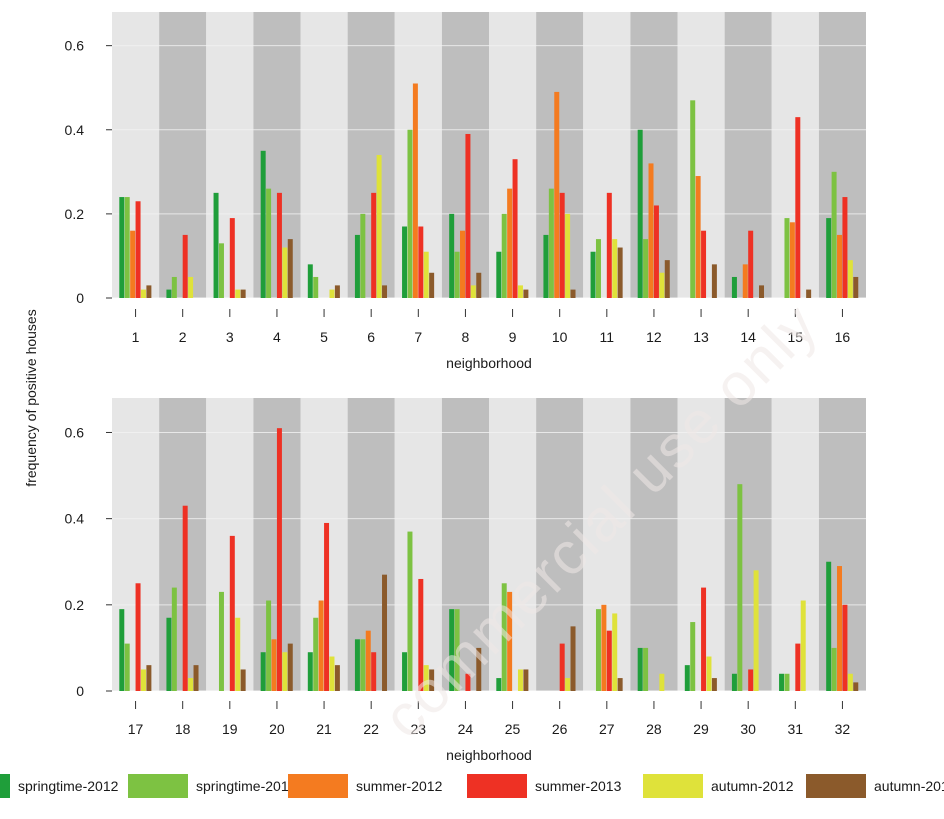 This screenshot has width=944, height=819. Describe the element at coordinates (562, 245) in the screenshot. I see `bar-10-summer-2013` at that location.